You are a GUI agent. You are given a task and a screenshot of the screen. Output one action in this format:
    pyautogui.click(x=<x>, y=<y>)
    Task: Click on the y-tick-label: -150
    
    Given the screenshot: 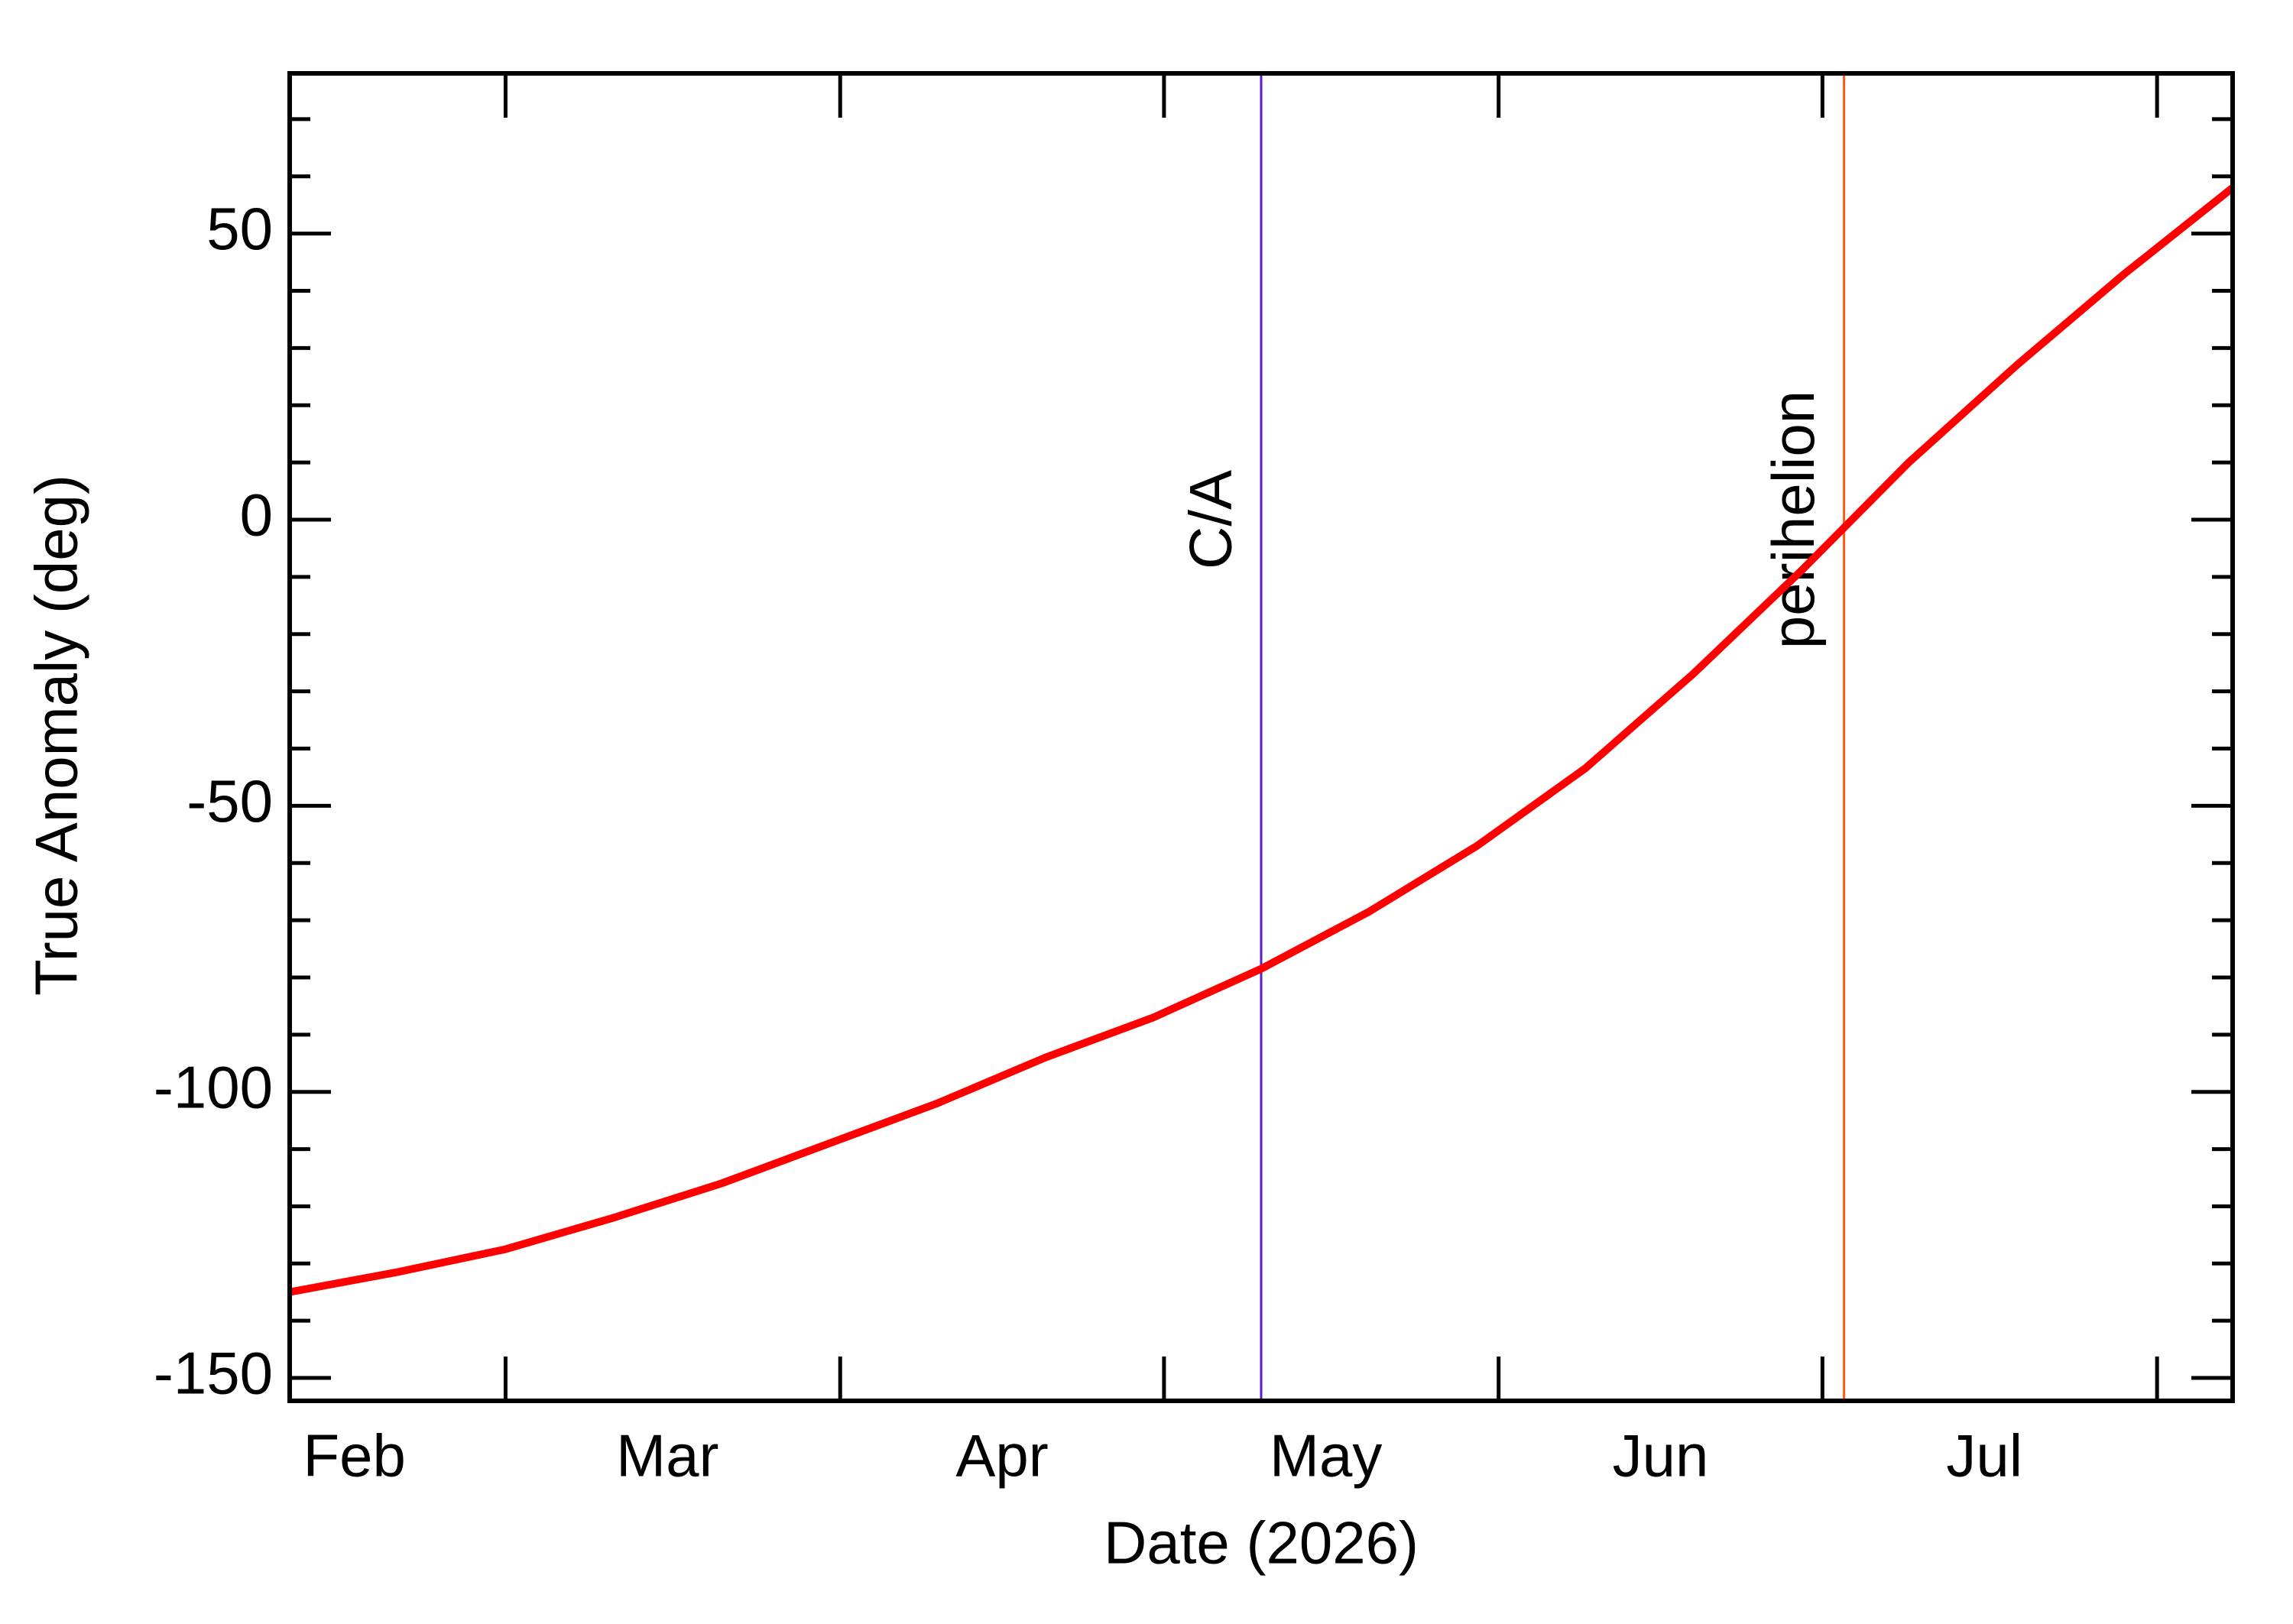 What is the action you would take?
    pyautogui.click(x=213, y=1373)
    